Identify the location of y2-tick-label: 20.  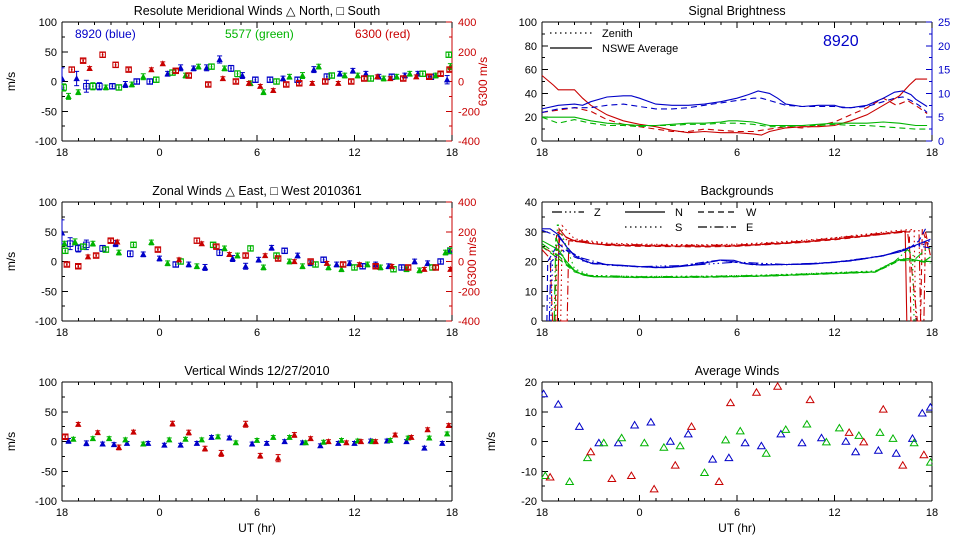
(944, 47).